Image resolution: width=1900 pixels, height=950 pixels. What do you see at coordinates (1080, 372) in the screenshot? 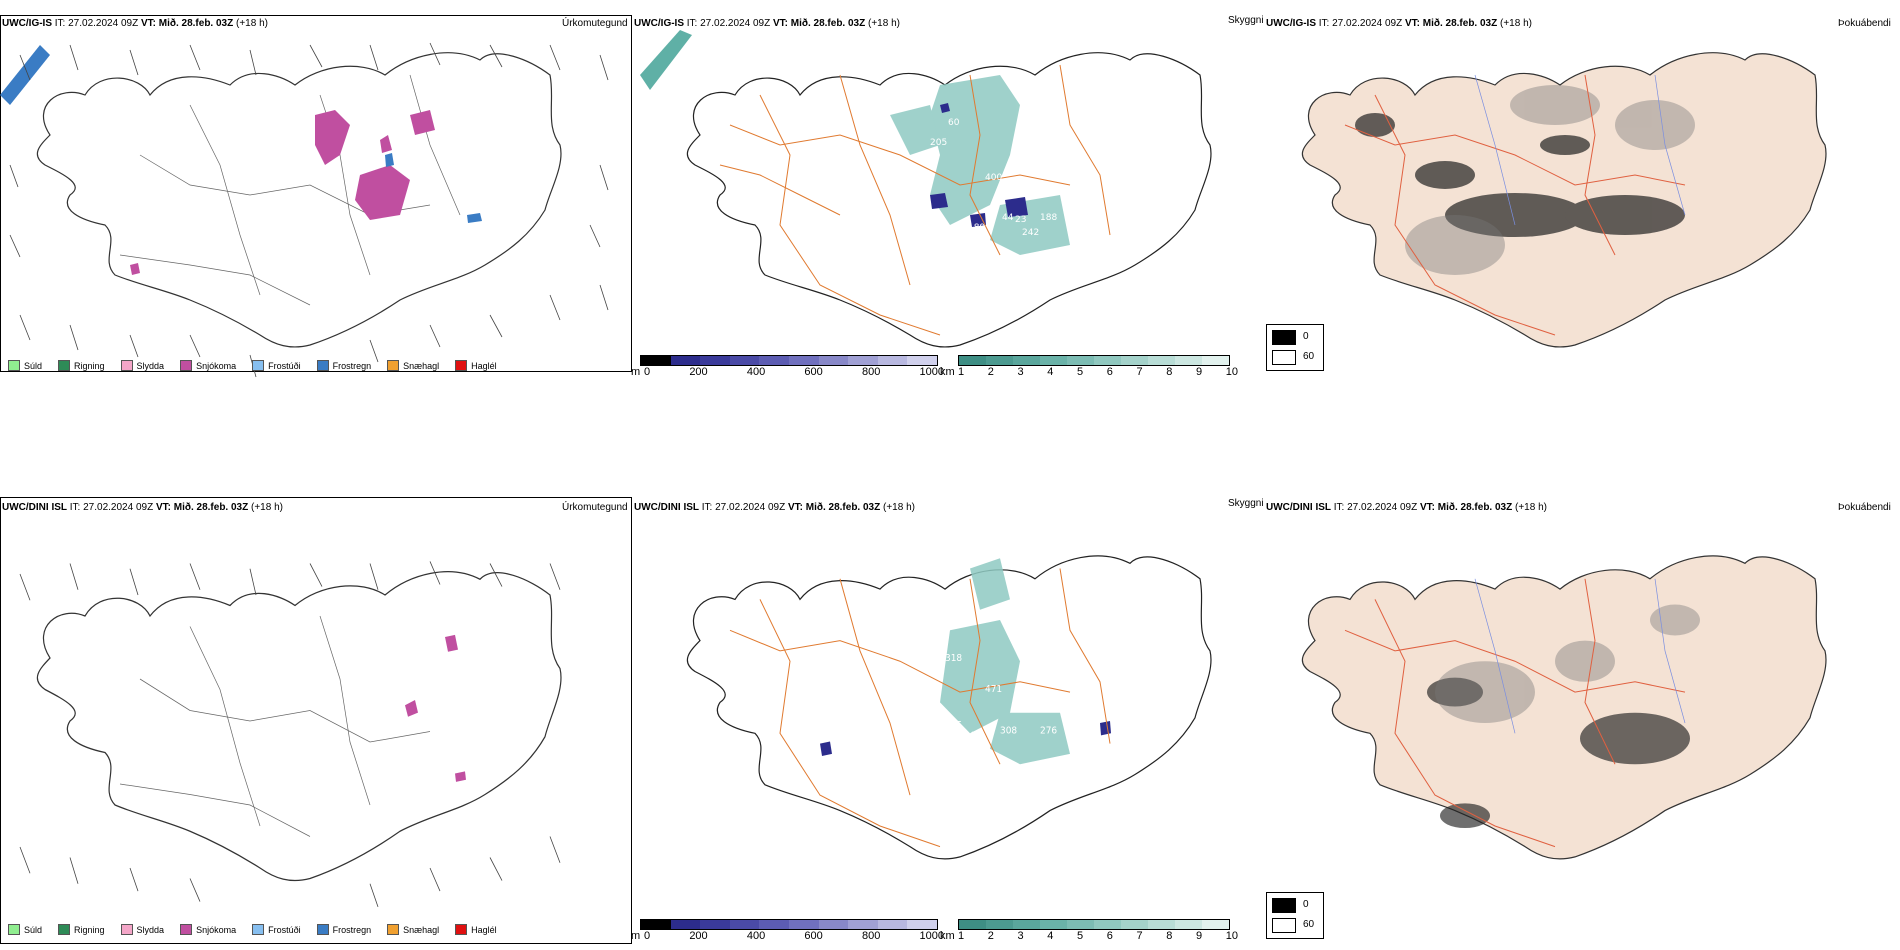
I see `tick: 5` at bounding box center [1080, 372].